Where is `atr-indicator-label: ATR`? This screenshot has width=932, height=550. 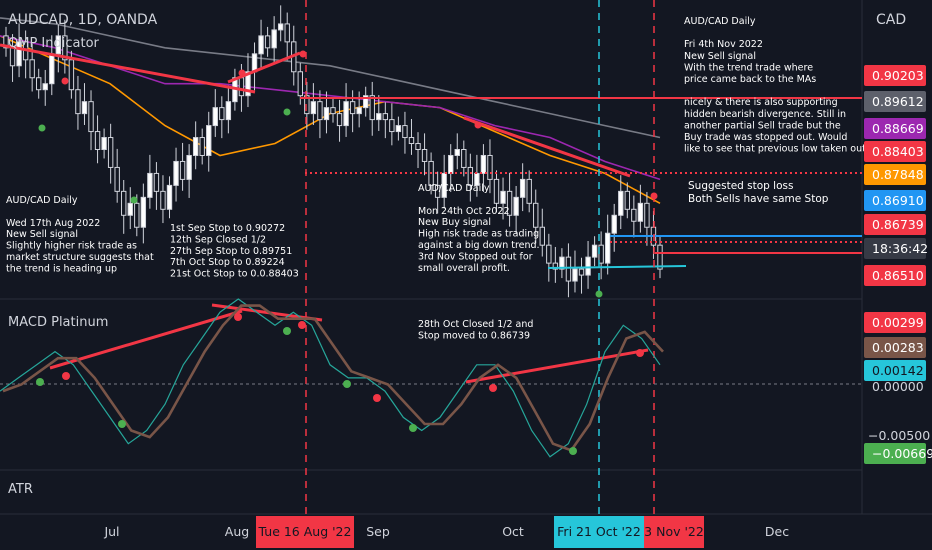 atr-indicator-label: ATR is located at coordinates (20, 489).